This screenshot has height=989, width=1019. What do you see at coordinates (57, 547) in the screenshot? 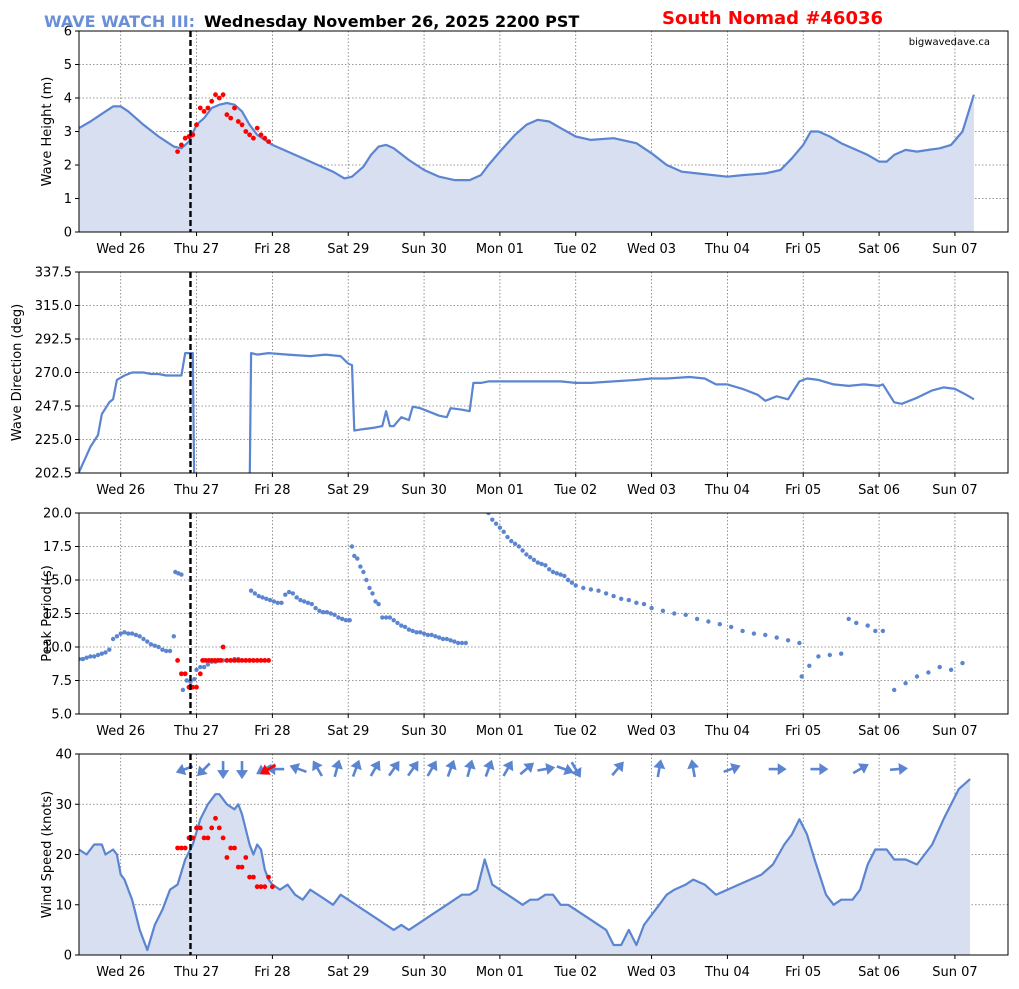
I see `y-tick-label: 17.5` at bounding box center [57, 547].